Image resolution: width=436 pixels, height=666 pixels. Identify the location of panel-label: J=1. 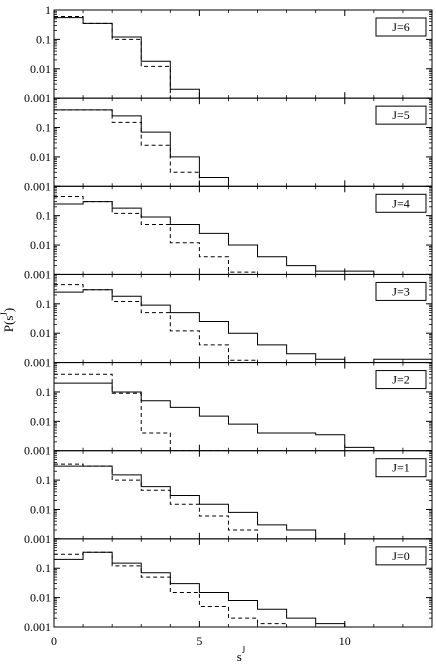
(400, 468).